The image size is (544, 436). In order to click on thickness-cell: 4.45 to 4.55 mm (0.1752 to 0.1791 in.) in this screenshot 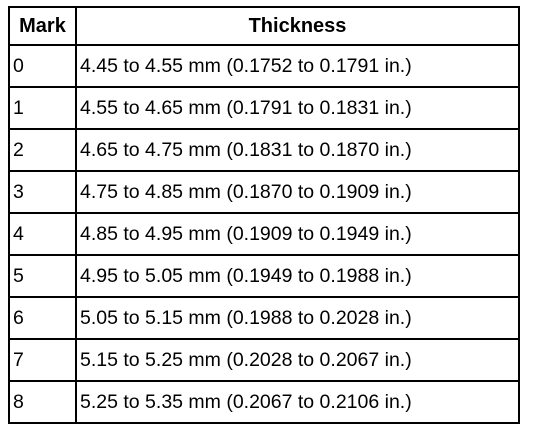, I will do `click(297, 66)`.